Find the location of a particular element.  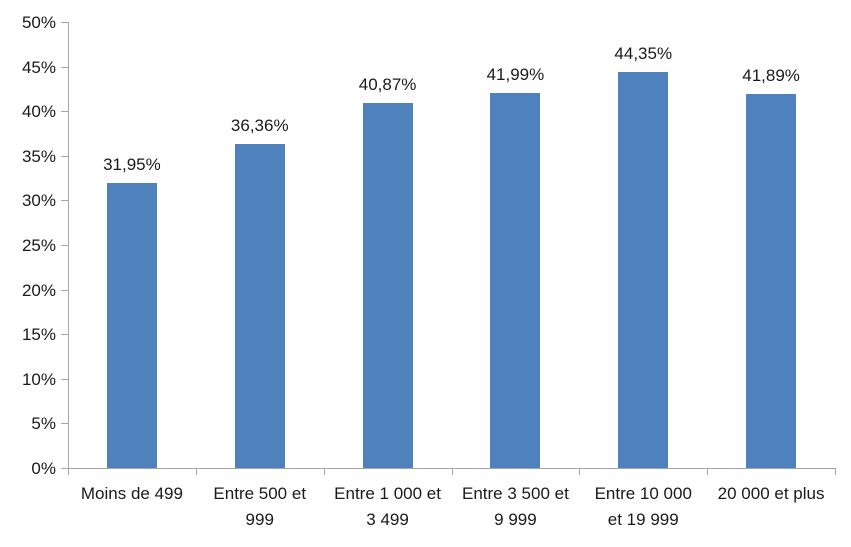

bar-value-label: 41,99% is located at coordinates (515, 75).